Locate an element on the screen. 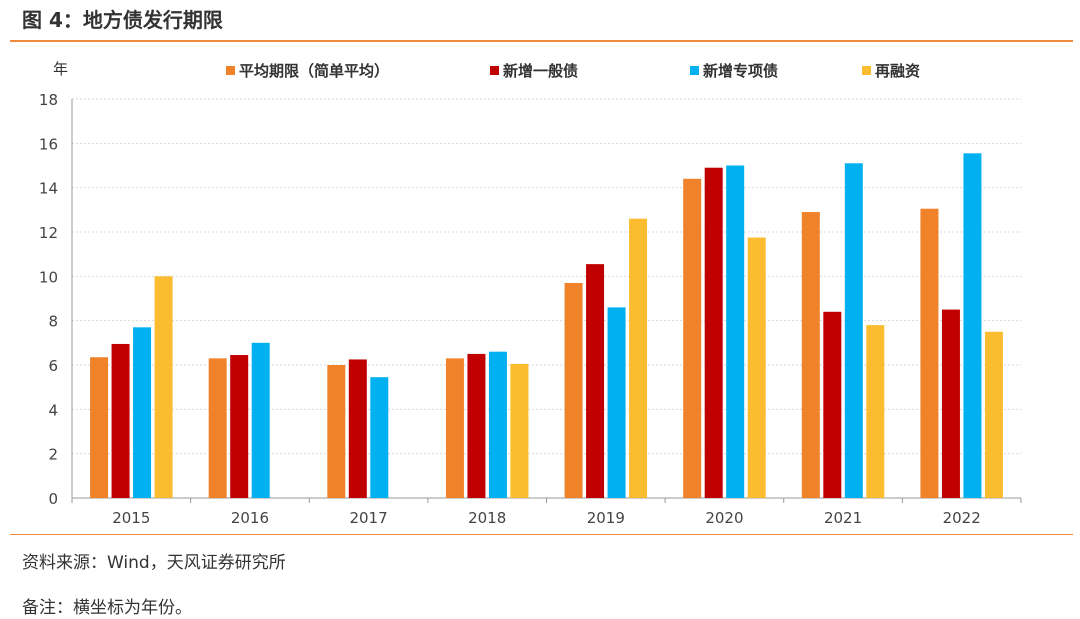 The width and height of the screenshot is (1080, 619). y-tick-label: 12 is located at coordinates (48, 233).